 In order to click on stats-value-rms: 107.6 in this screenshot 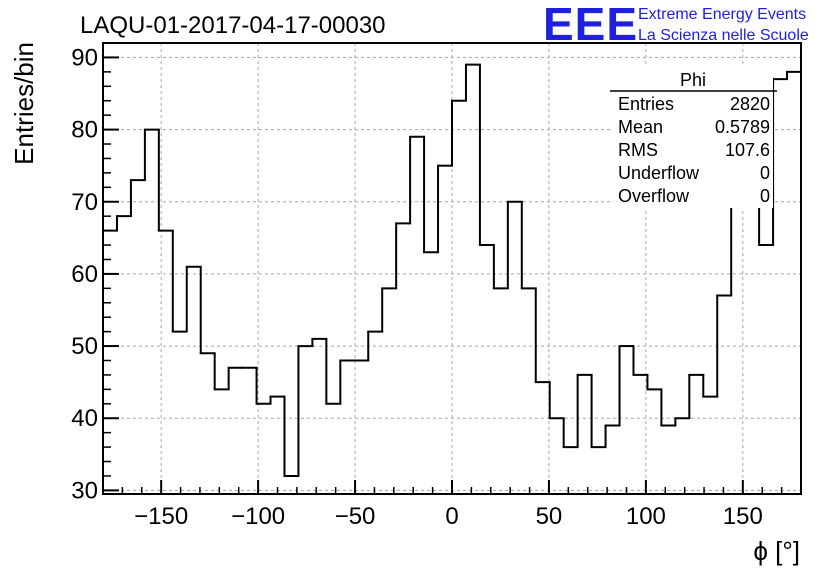, I will do `click(747, 150)`.